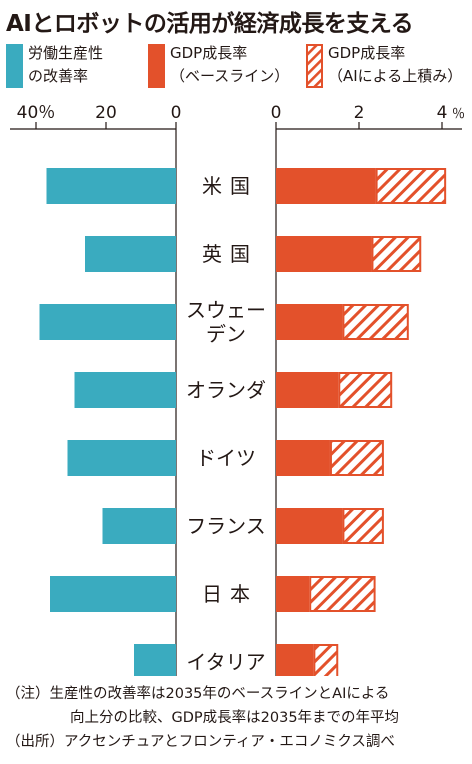  Describe the element at coordinates (66, 53) in the screenshot. I see `legend-productivity-line1: 労働生産性` at that location.